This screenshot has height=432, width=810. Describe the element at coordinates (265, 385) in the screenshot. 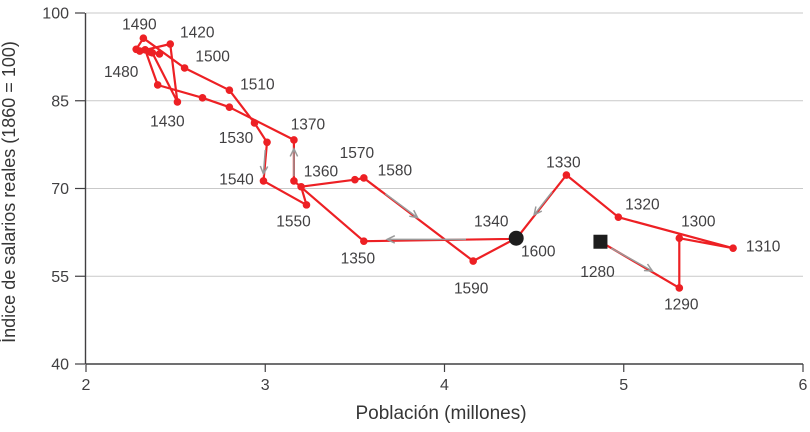

I see `x-tick-label-3: 3` at that location.